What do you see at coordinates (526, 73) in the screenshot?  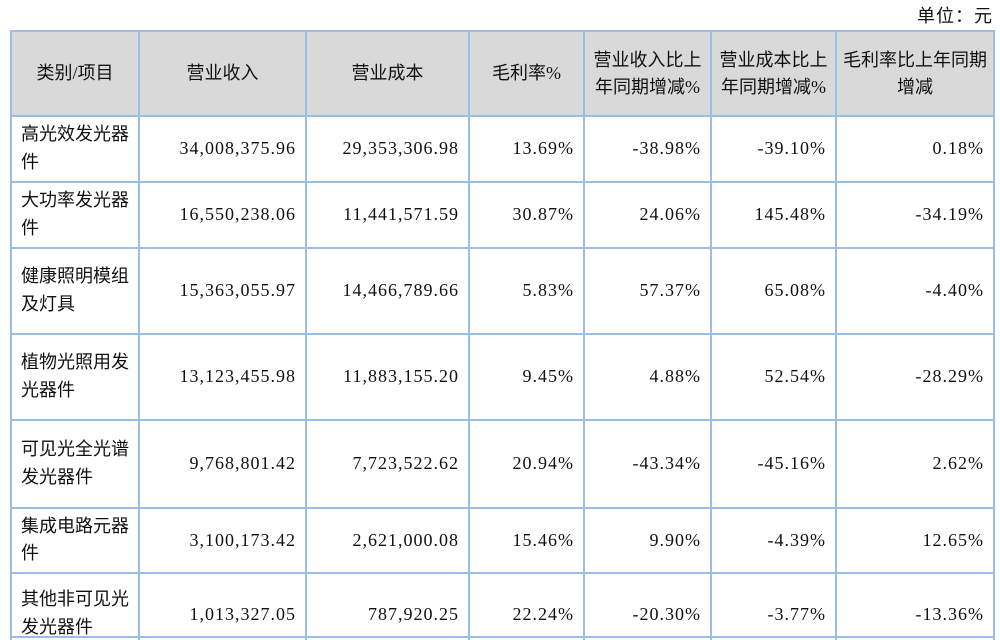 I see `header-gross-margin: 毛利率%` at bounding box center [526, 73].